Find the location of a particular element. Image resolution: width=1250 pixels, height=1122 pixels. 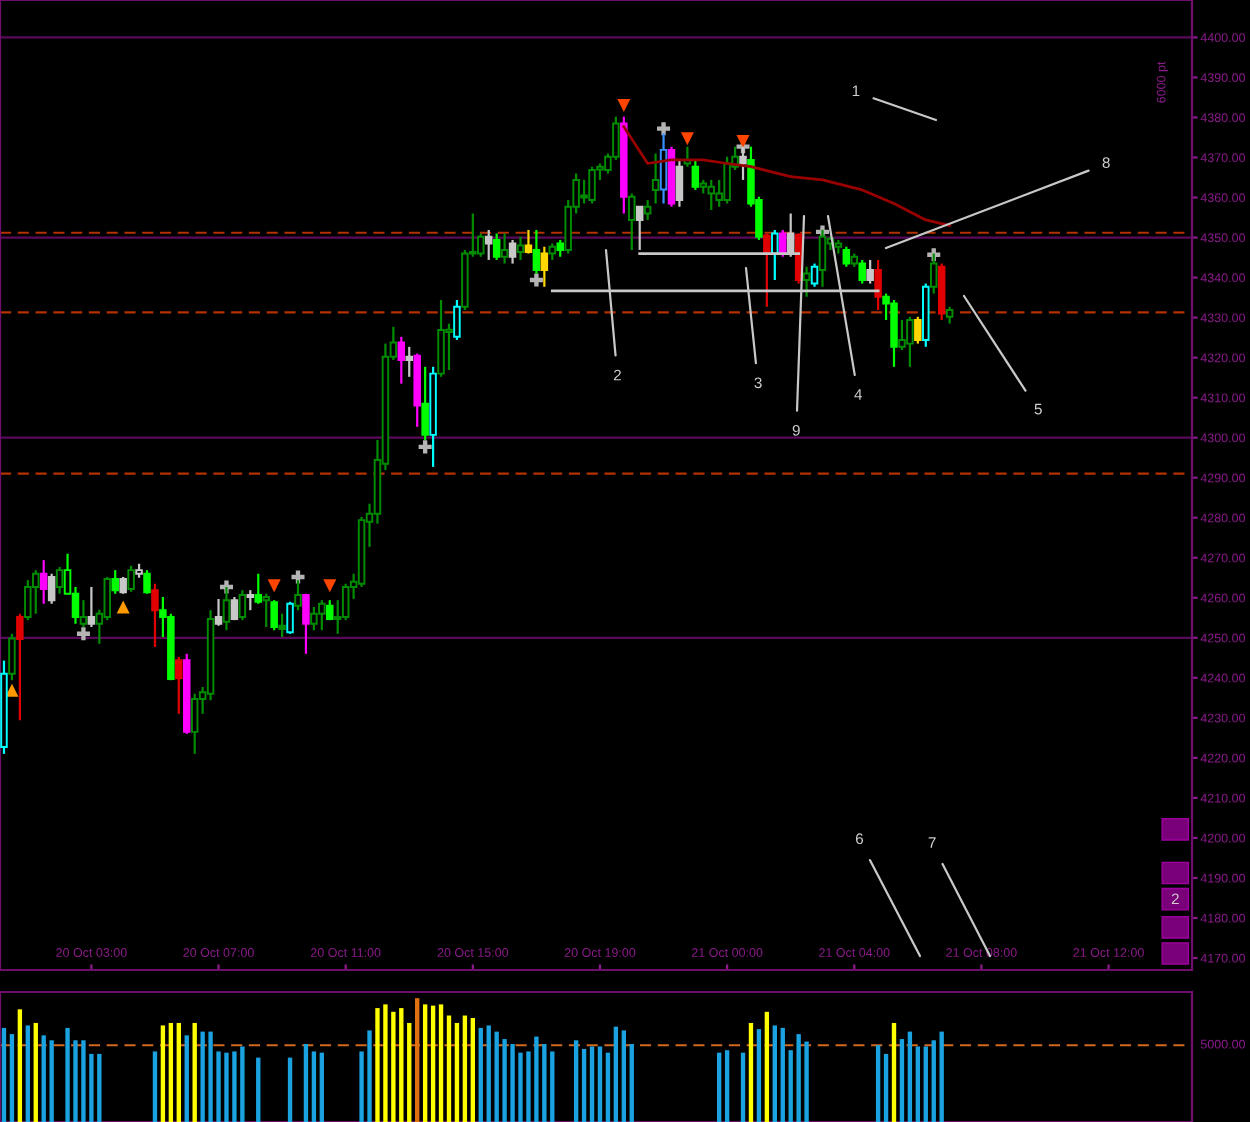

line-series is located at coordinates (787, 176).